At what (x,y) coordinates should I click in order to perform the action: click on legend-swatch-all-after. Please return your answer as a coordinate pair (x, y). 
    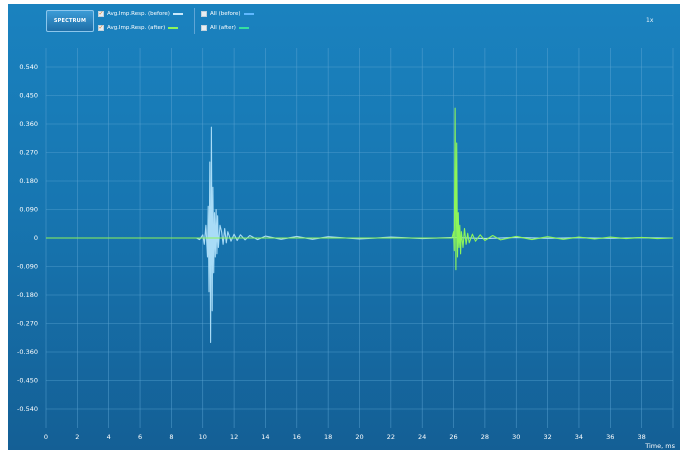
    Looking at the image, I should click on (243, 27).